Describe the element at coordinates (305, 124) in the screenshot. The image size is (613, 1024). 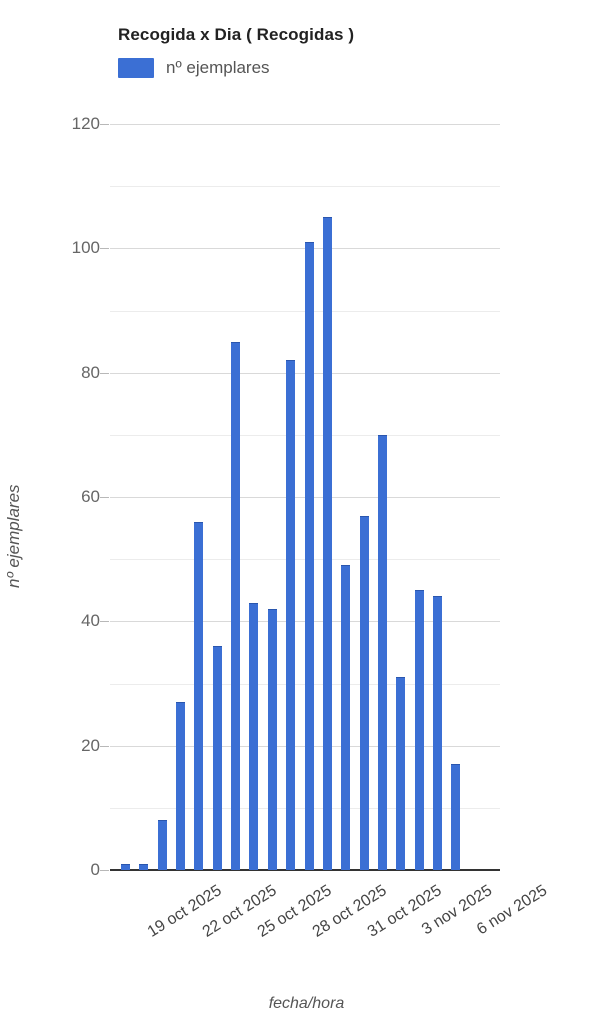
I see `gridline-major` at that location.